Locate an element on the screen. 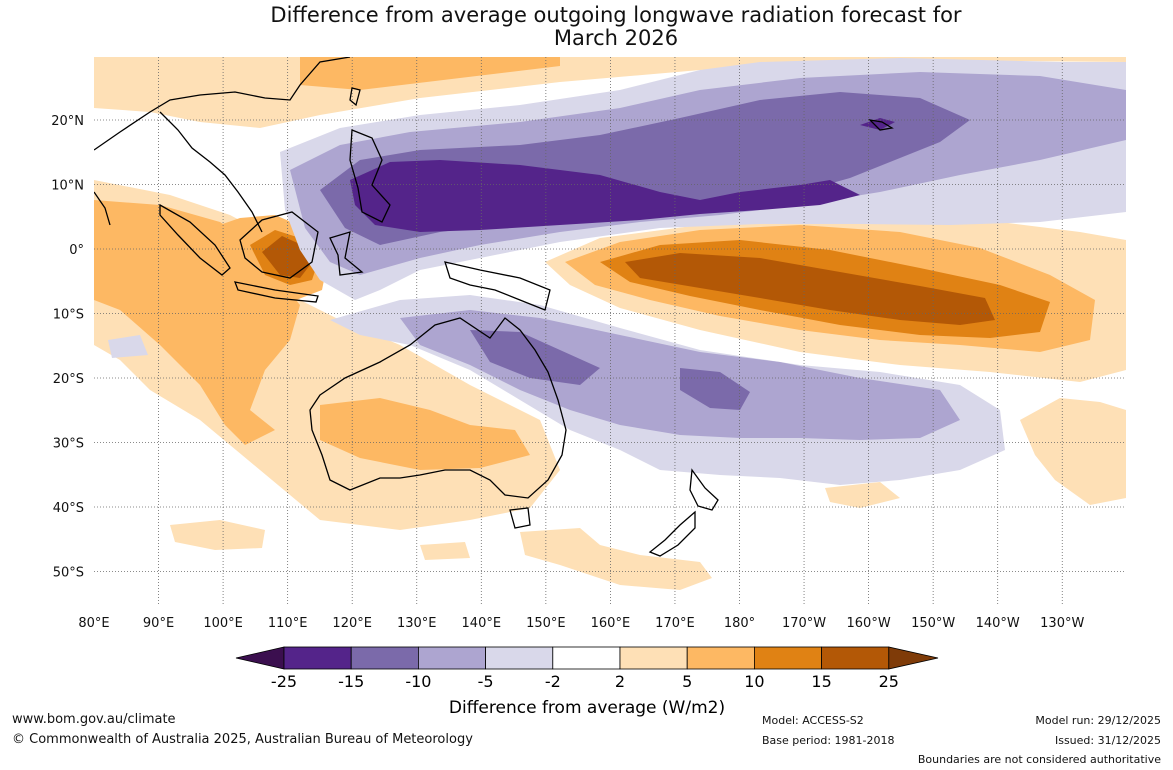 The width and height of the screenshot is (1173, 770). coastline-philippines is located at coordinates (370, 176).